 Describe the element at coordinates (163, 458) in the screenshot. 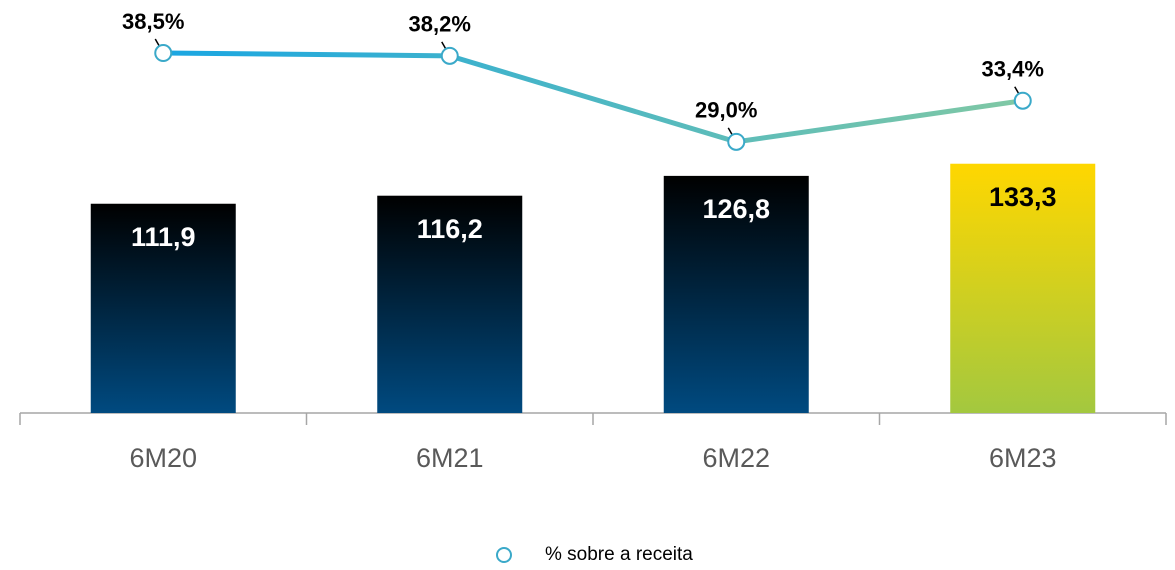

I see `x-tick-label: 6M20` at that location.